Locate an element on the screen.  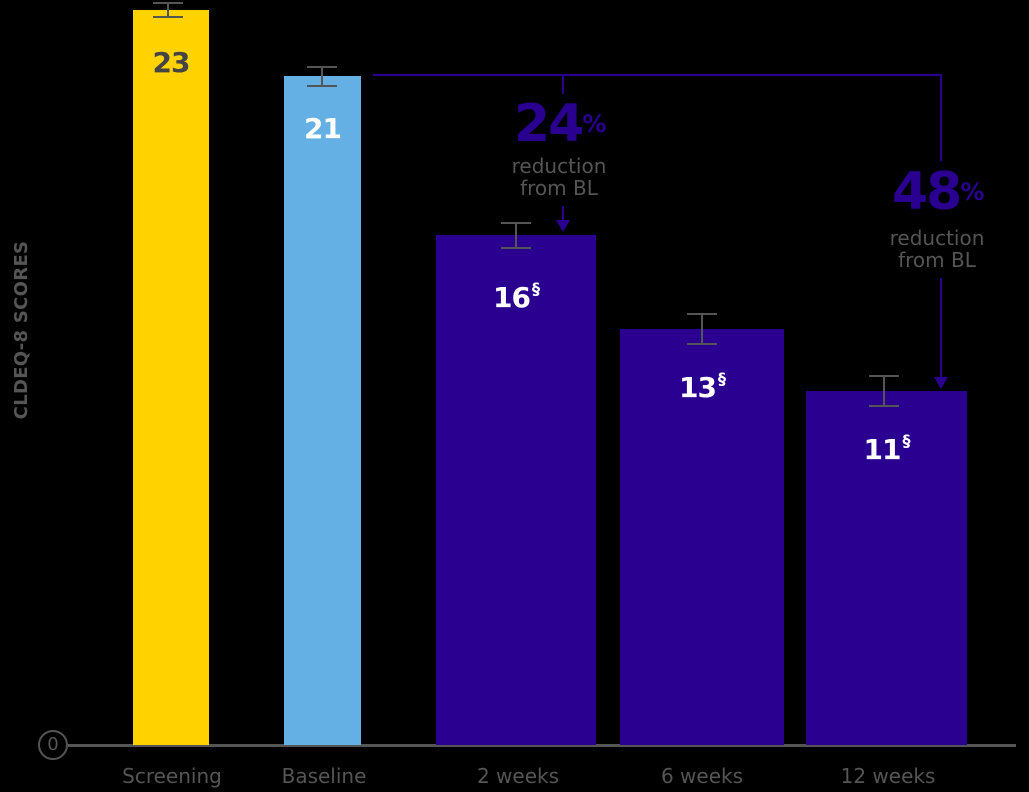
bar-6-weeks: 13 § is located at coordinates (702, 537).